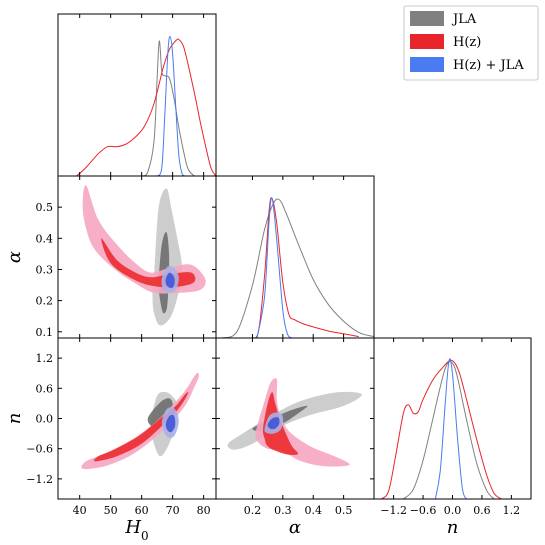  I want to click on x-tick-label: −0.6, so click(423, 510).